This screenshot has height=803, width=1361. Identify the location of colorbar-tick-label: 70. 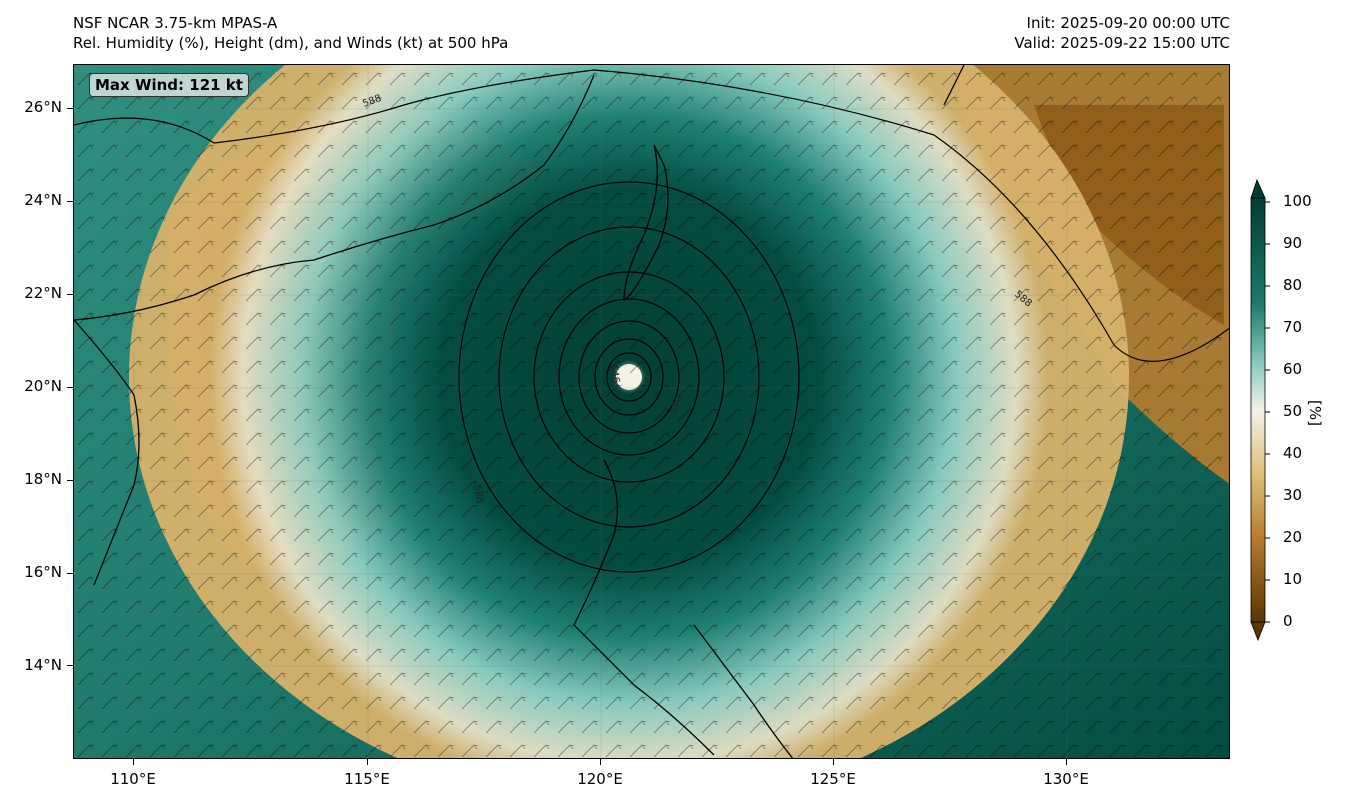
(1293, 327).